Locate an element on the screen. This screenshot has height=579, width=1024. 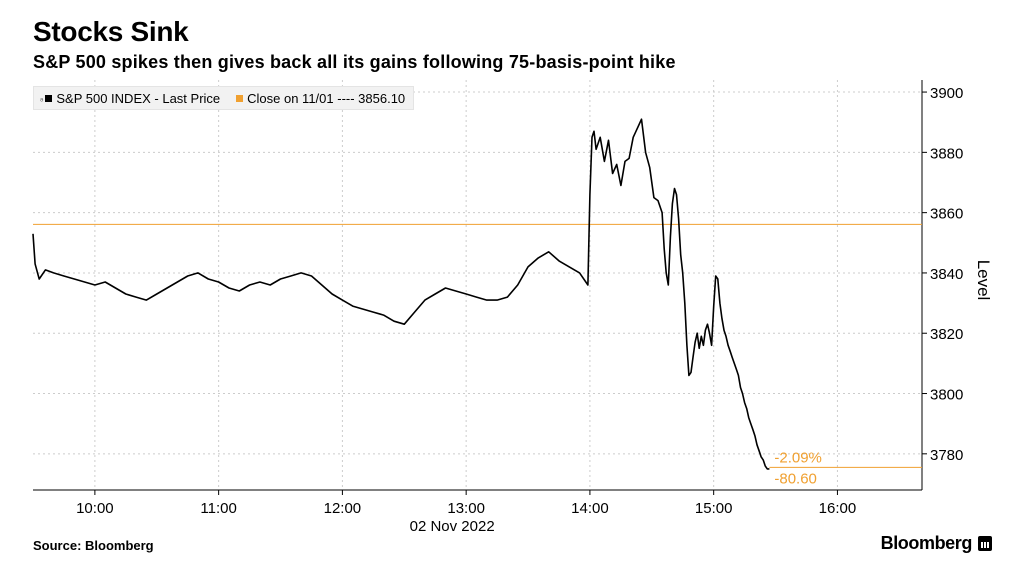
bloomberg-chart-icon is located at coordinates (985, 543).